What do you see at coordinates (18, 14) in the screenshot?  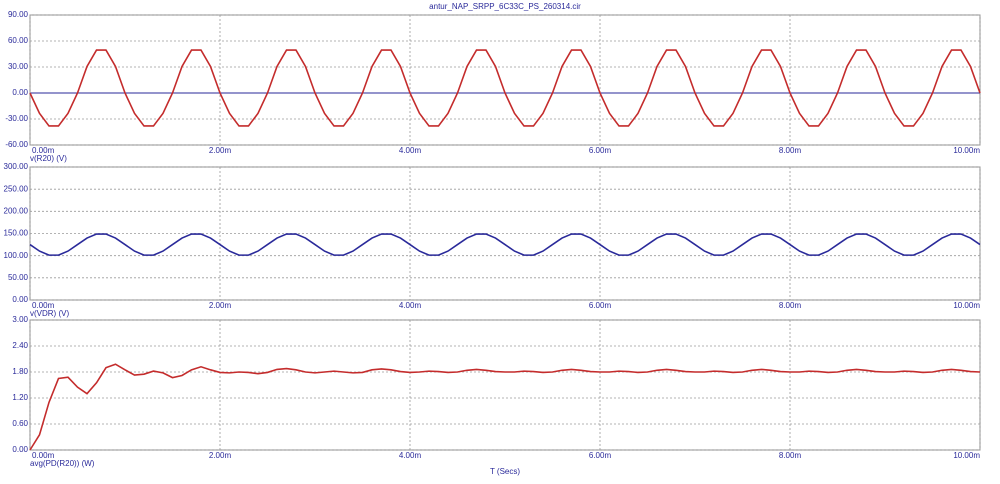 I see `y-tick-label: 90.00` at bounding box center [18, 14].